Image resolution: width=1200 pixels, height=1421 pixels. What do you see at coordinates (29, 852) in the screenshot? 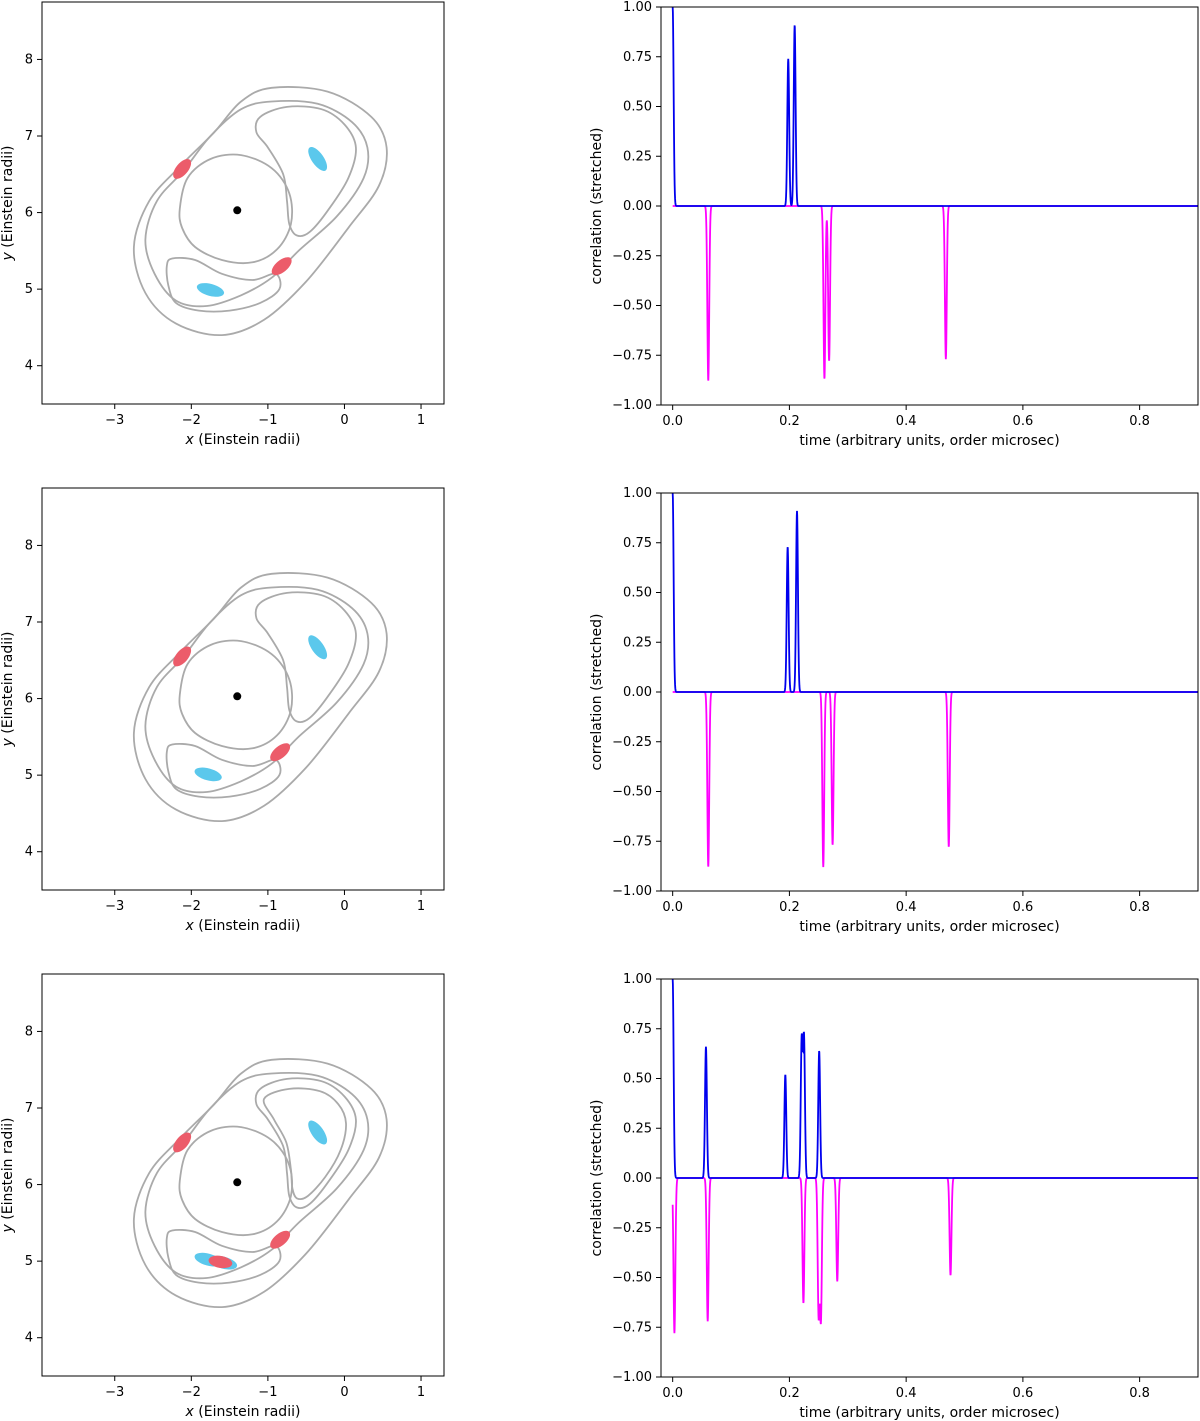
I see `y-tick-label: 4` at bounding box center [29, 852].